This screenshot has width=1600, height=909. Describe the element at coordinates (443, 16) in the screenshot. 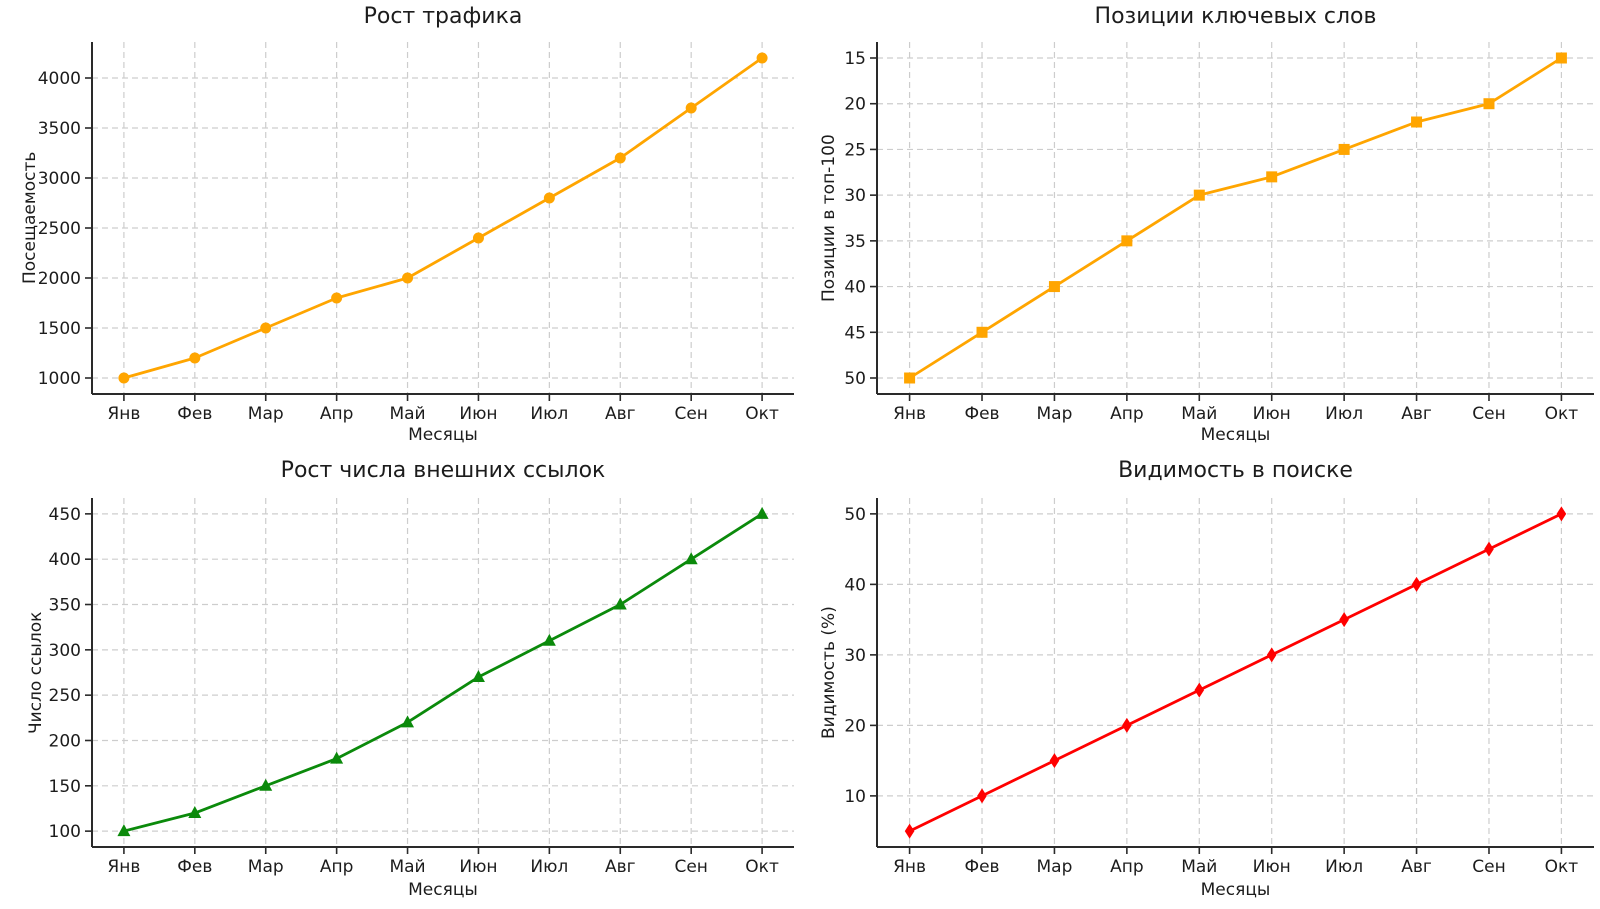

I see `chart-title-traffic-growth: Рост трафика` at that location.